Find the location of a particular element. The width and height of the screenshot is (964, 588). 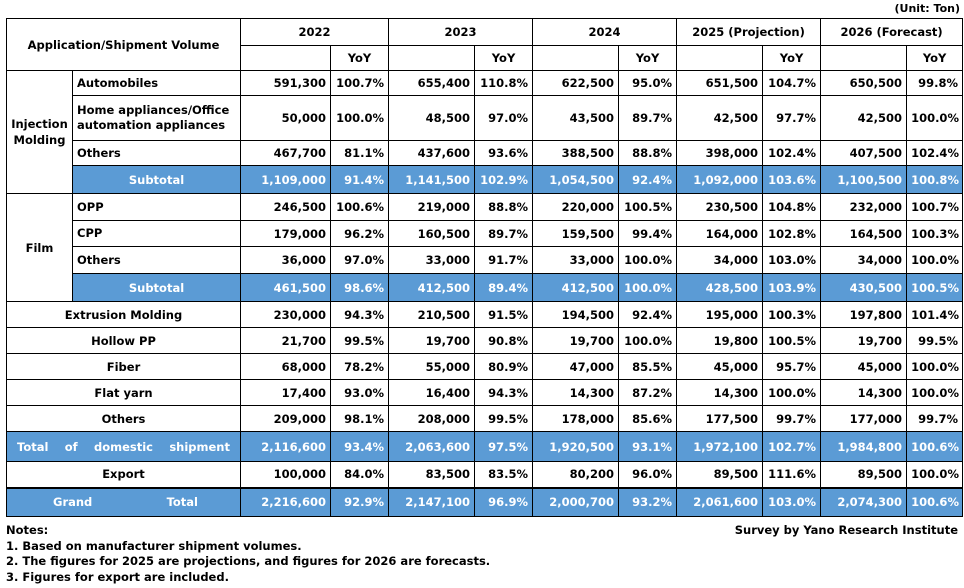

volume-cell: 651,500 is located at coordinates (720, 83).